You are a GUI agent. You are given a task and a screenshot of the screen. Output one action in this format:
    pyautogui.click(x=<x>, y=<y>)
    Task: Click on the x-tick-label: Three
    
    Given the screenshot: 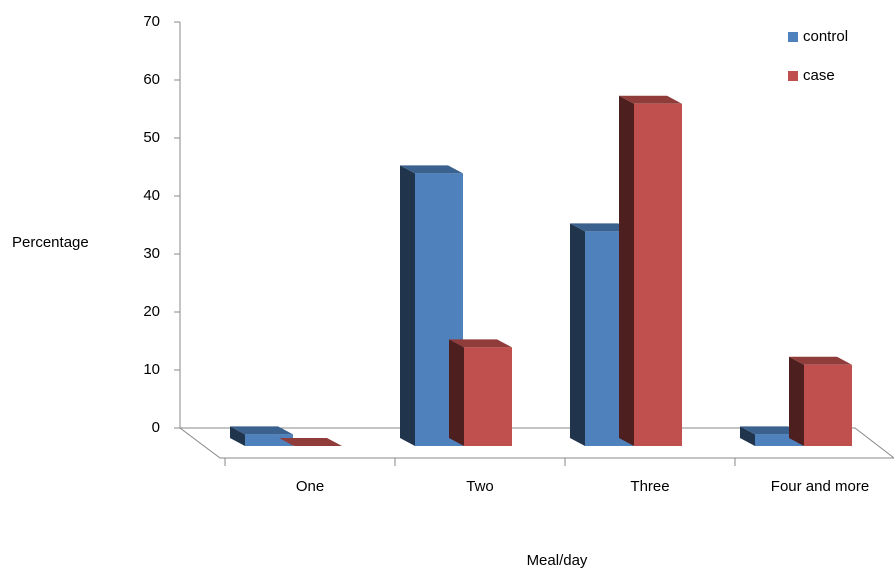 What is the action you would take?
    pyautogui.click(x=649, y=486)
    